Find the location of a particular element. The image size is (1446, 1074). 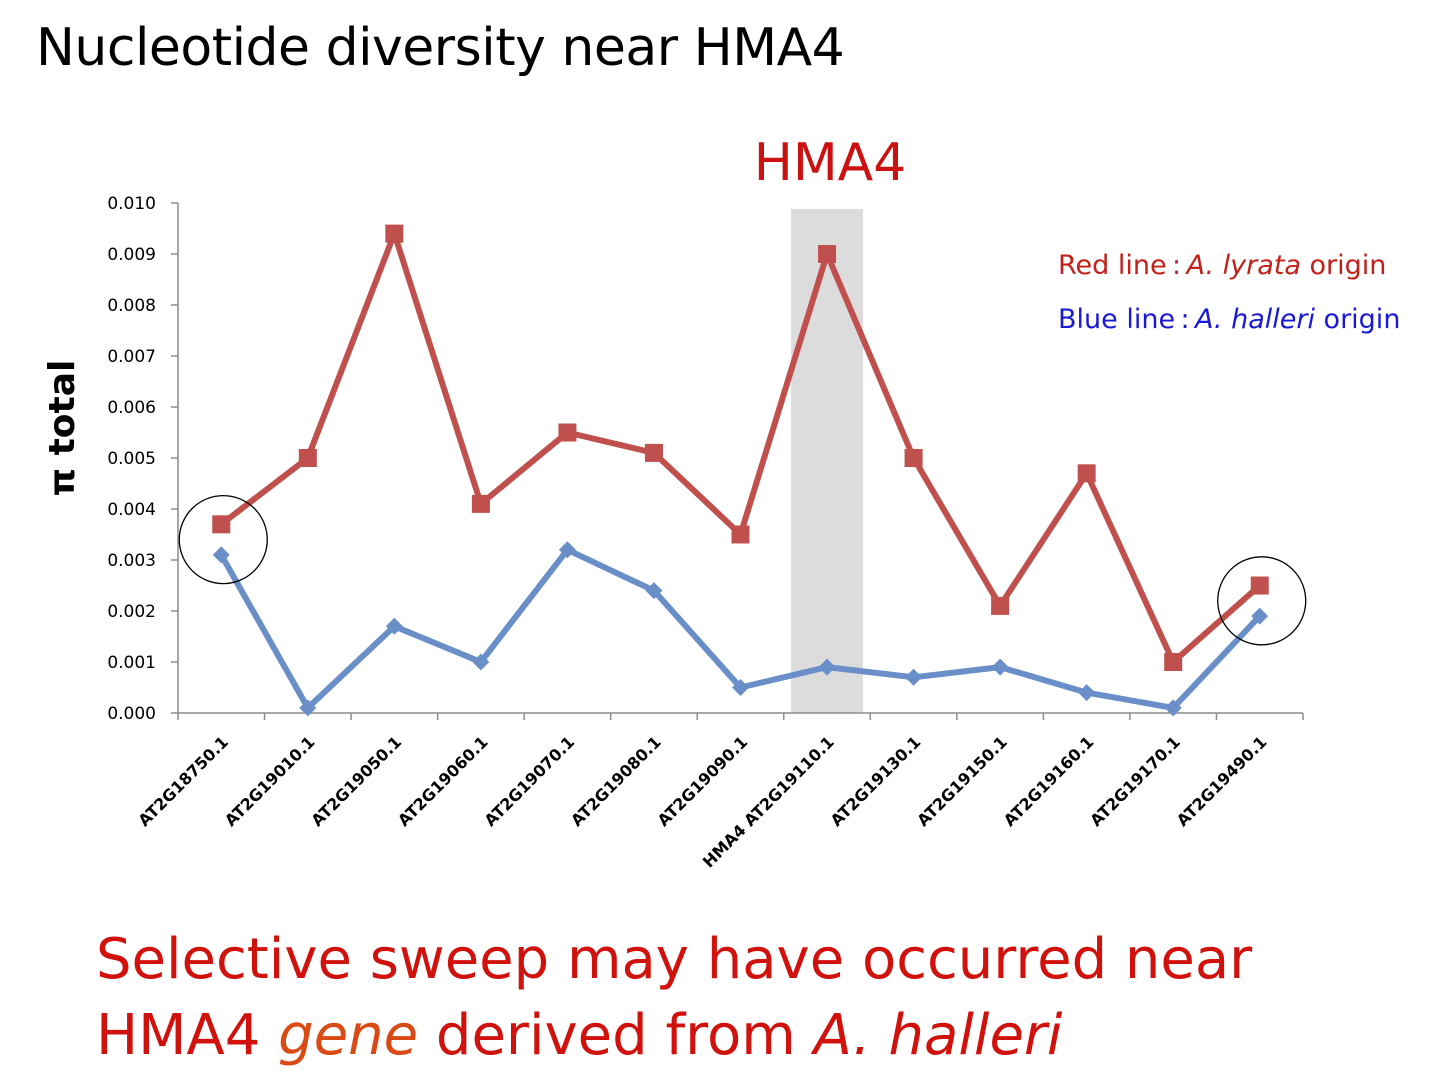

legend-blue-prefix: Blue line : is located at coordinates (1126, 319).